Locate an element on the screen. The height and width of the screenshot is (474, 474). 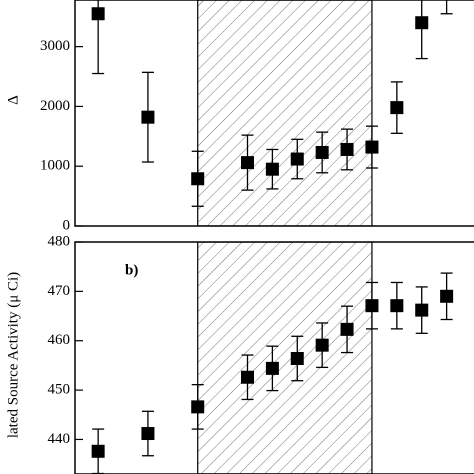
annotation: b) is located at coordinates (131, 270).